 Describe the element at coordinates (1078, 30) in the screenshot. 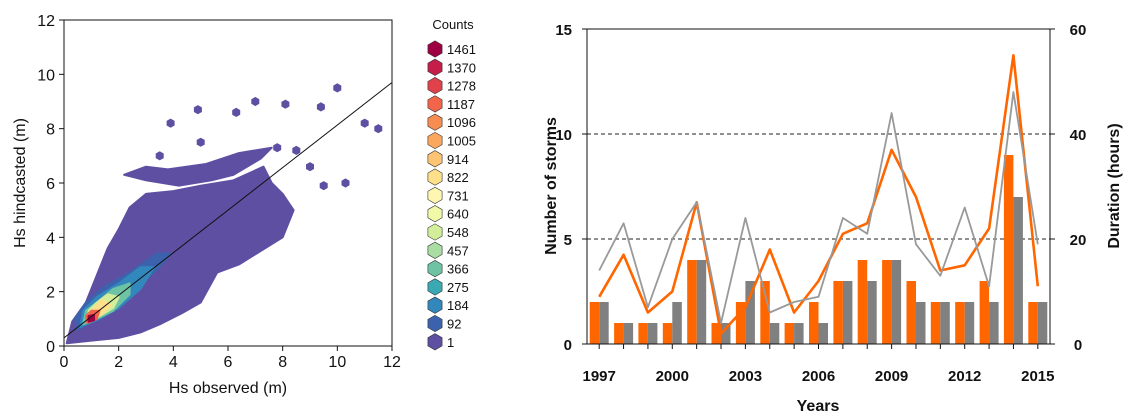

I see `duration-y-tick-label: 60` at that location.